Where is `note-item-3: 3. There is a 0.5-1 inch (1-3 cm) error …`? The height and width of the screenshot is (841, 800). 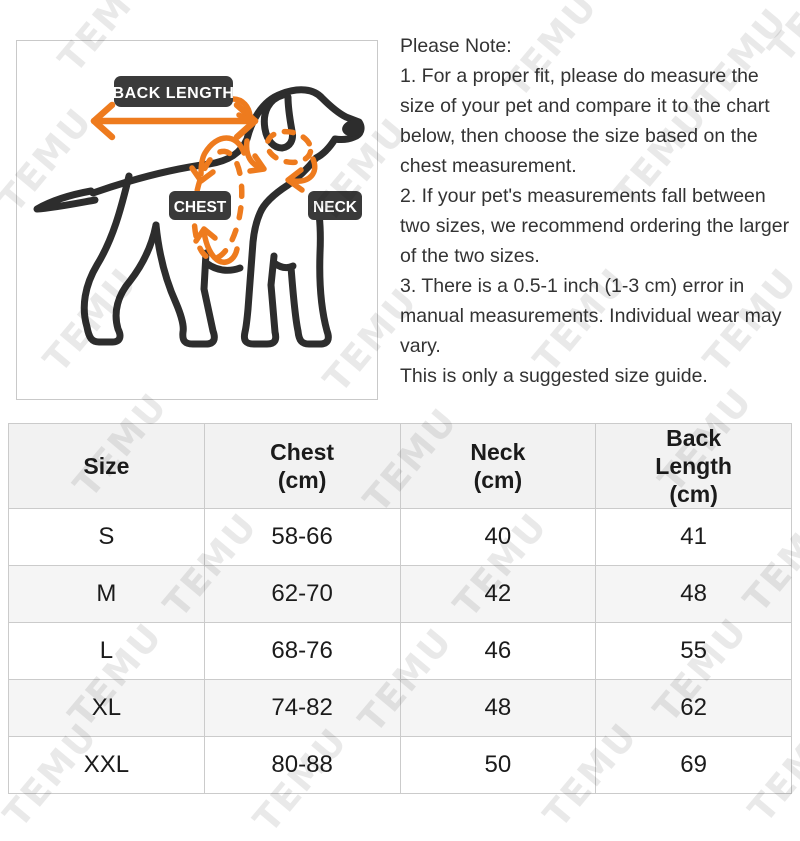
note-item-3: 3. There is a 0.5-1 inch (1-3 cm) error … is located at coordinates (591, 316).